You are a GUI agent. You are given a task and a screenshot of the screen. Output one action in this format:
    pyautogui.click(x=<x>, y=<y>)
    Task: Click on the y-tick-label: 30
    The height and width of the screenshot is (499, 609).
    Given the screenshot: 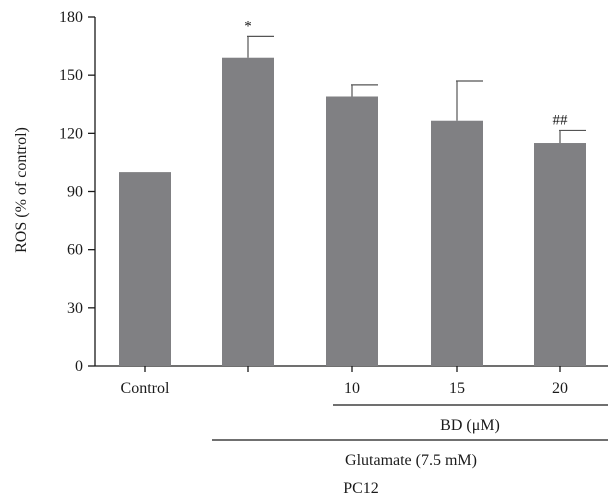 What is the action you would take?
    pyautogui.click(x=75, y=308)
    